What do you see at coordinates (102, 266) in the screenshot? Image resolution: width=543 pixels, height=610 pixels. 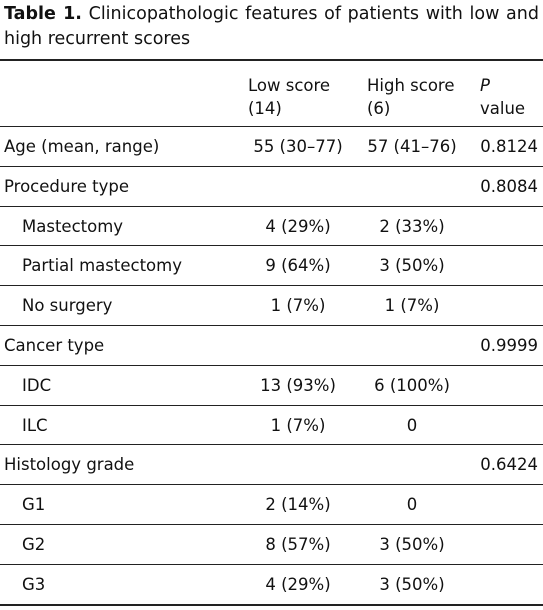 I see `row-label: Partial mastectomy` at bounding box center [102, 266].